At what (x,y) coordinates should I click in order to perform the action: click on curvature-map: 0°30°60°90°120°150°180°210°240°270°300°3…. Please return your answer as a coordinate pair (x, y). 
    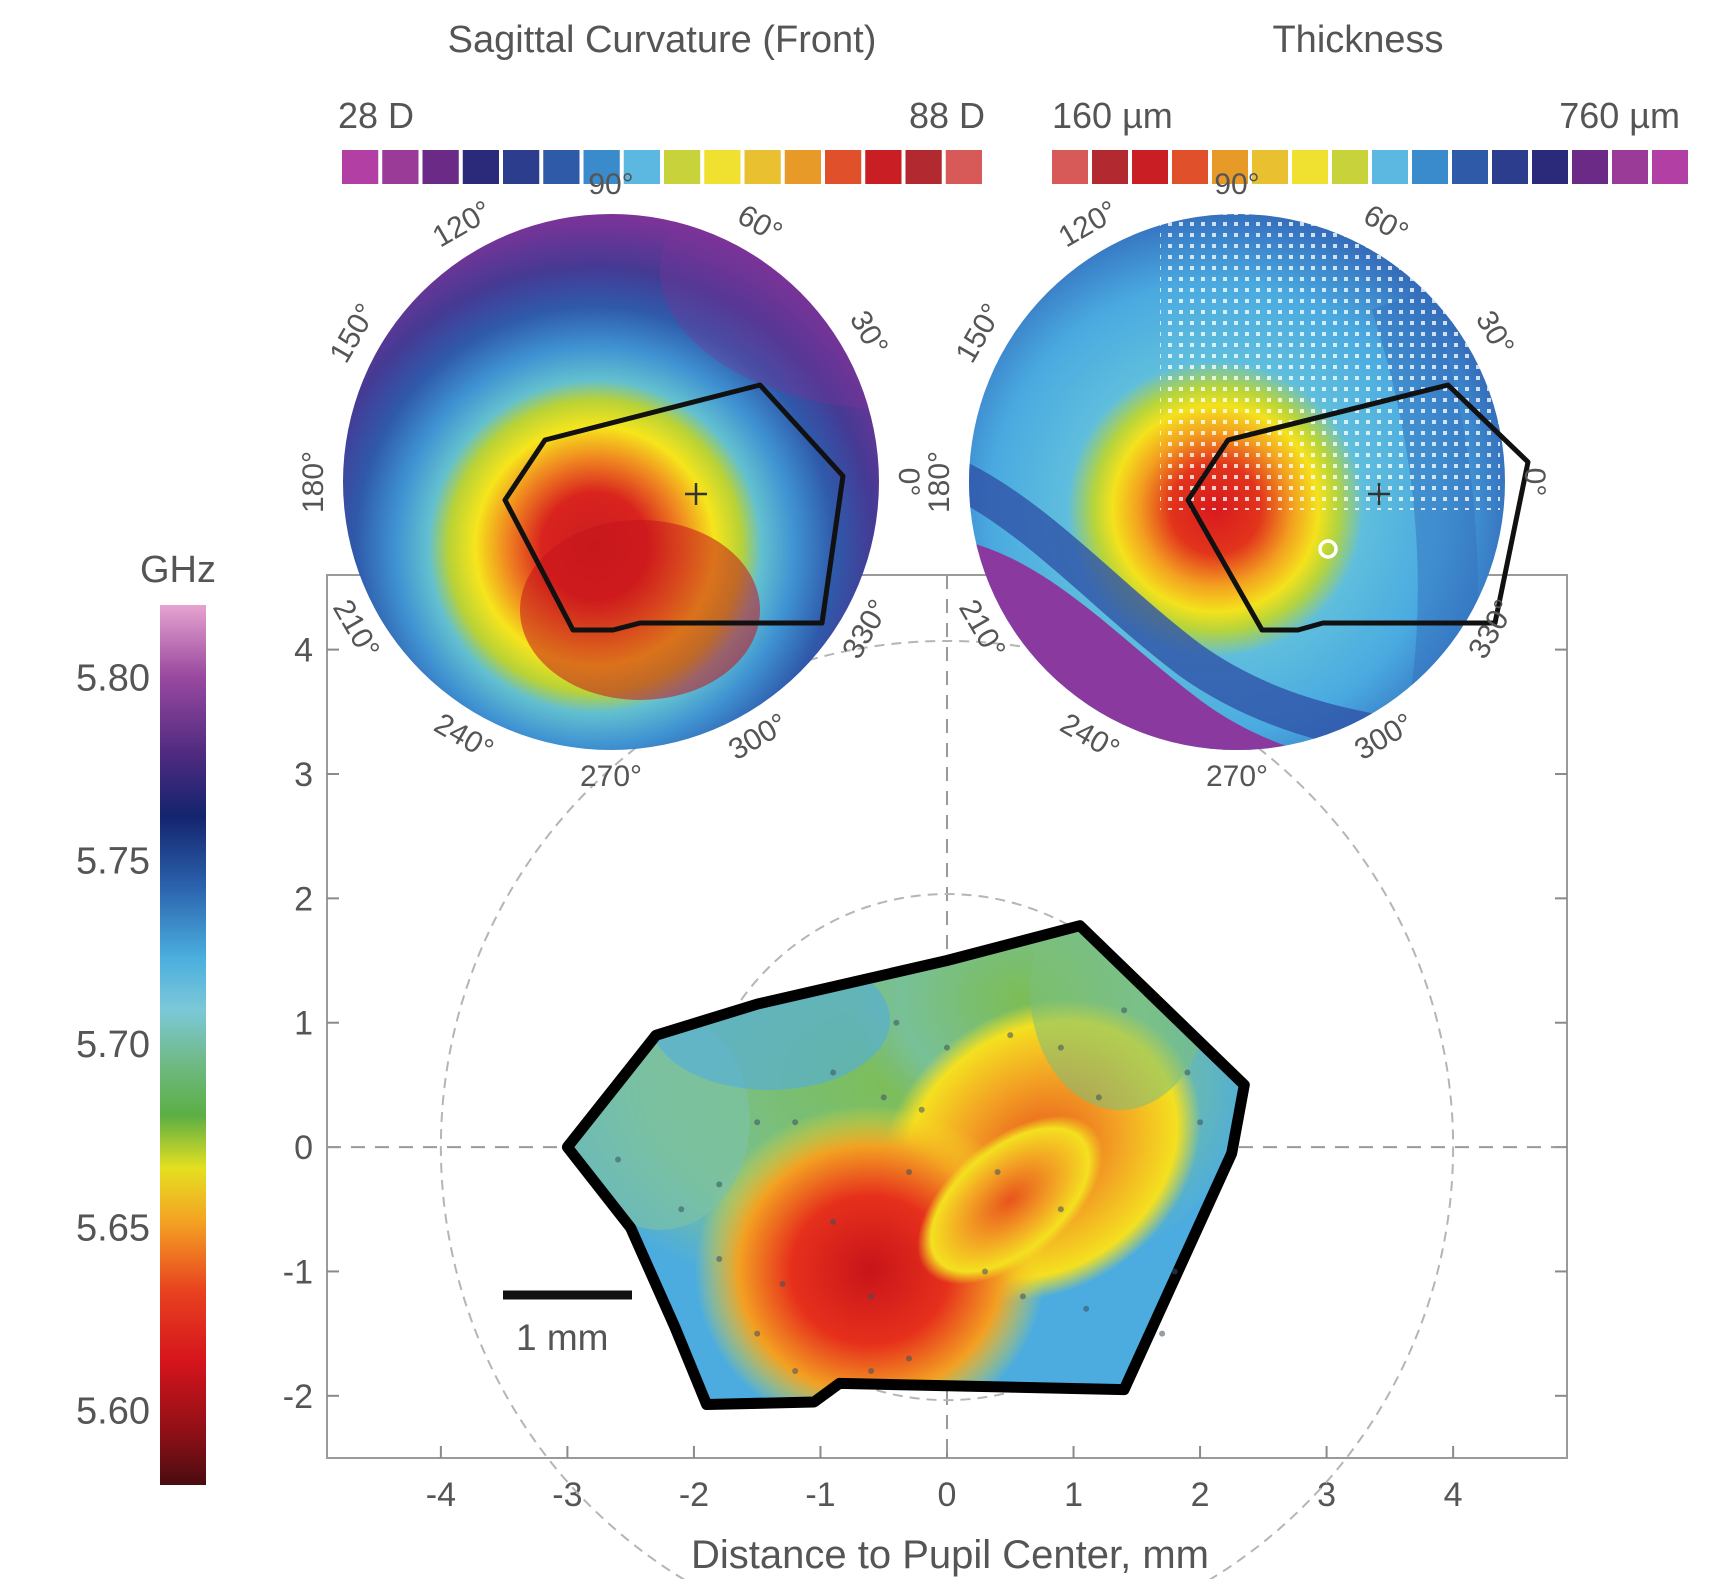
    Looking at the image, I should click on (611, 480).